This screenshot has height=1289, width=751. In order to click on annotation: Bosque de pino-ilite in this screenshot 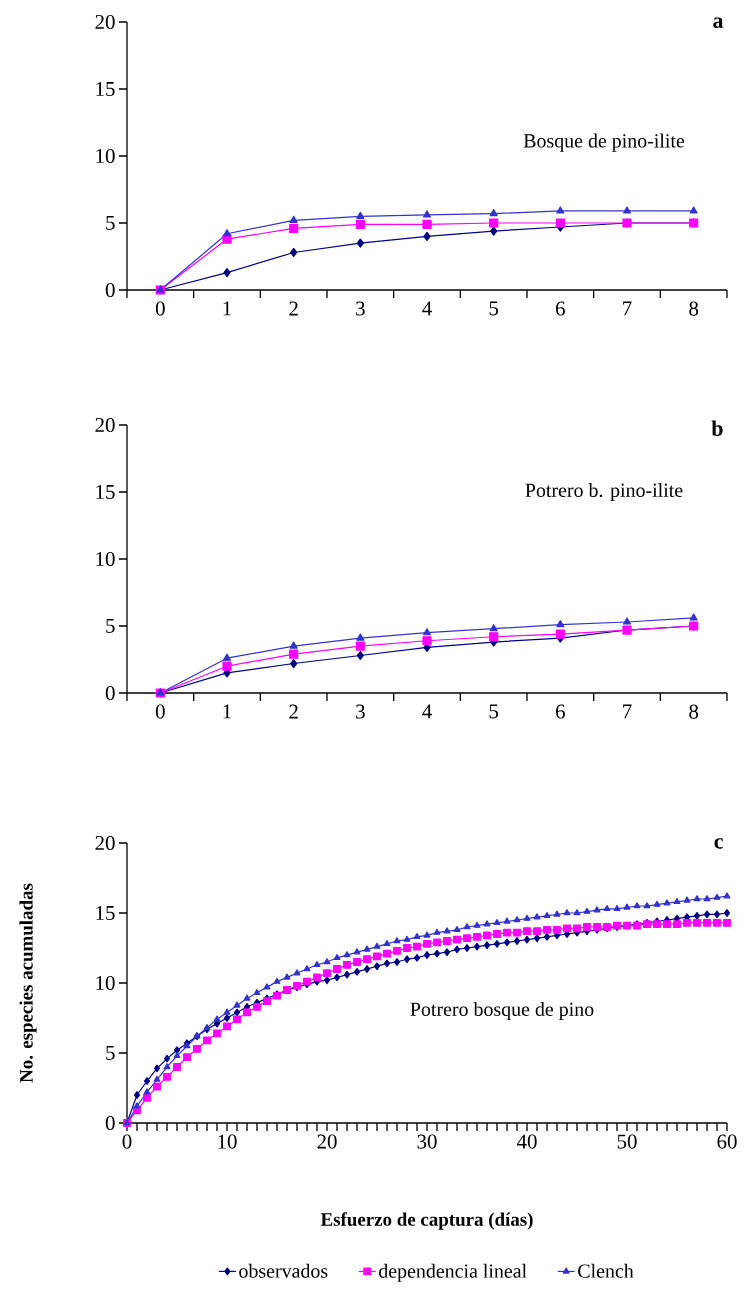, I will do `click(604, 142)`.